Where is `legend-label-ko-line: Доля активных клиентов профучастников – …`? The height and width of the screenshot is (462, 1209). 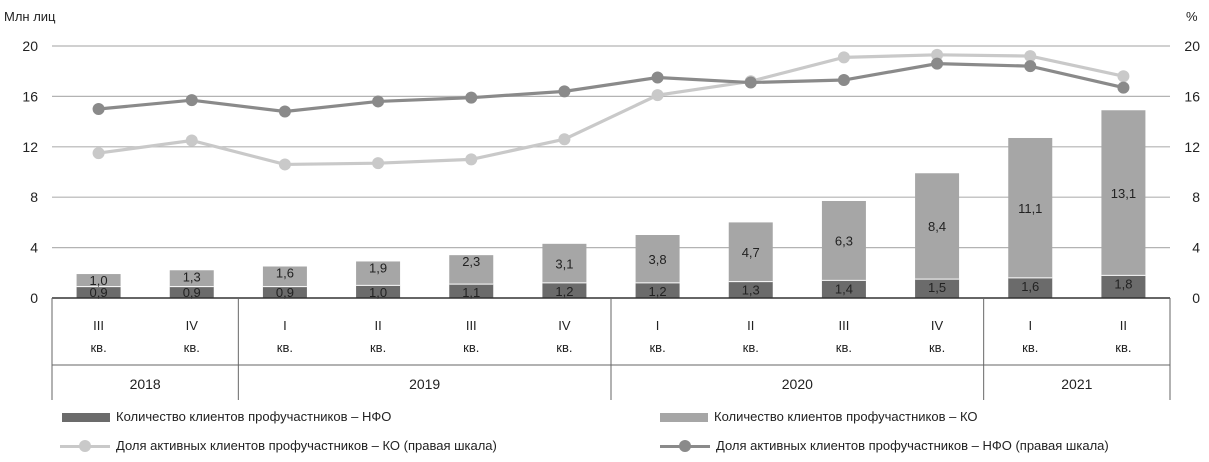
legend-label-ko-line: Доля активных клиентов профучастников – … is located at coordinates (306, 445).